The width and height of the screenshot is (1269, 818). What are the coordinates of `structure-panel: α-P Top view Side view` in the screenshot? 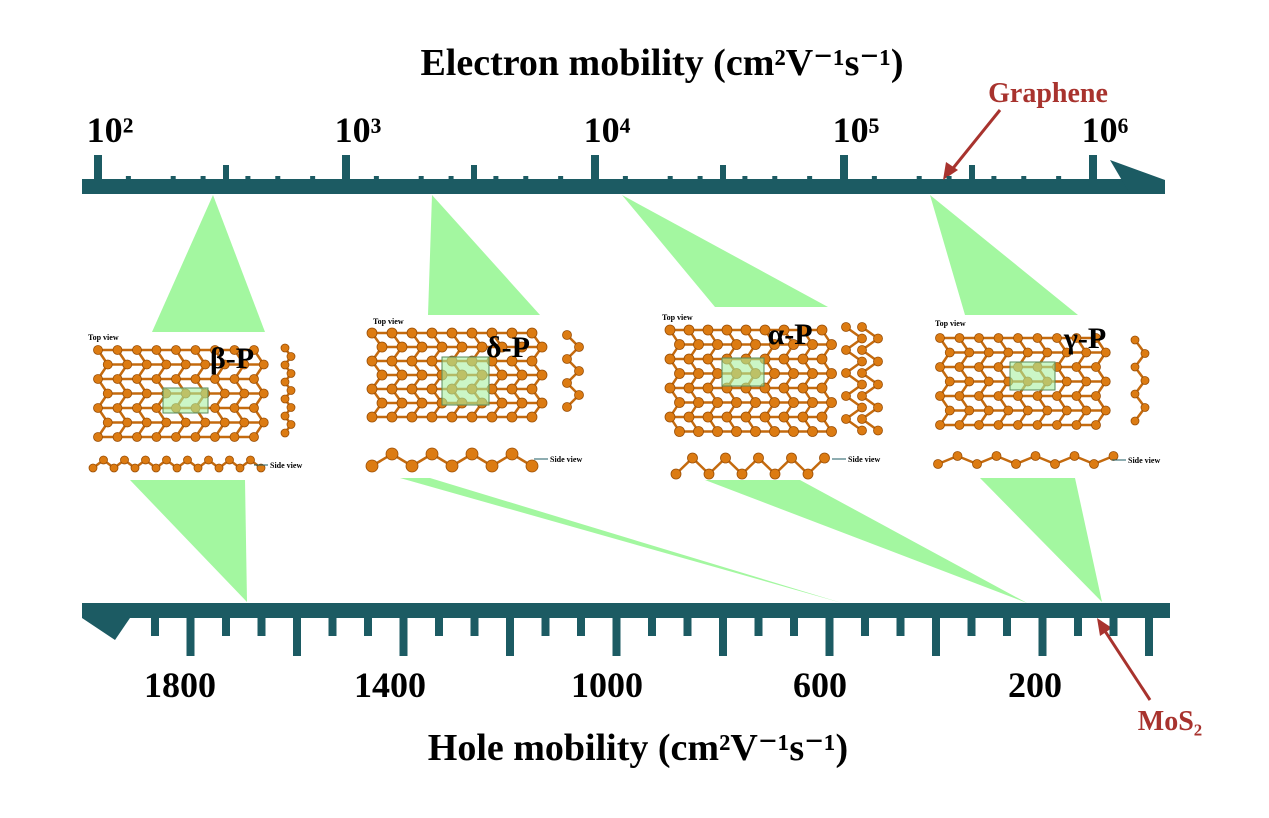 It's located at (772, 396).